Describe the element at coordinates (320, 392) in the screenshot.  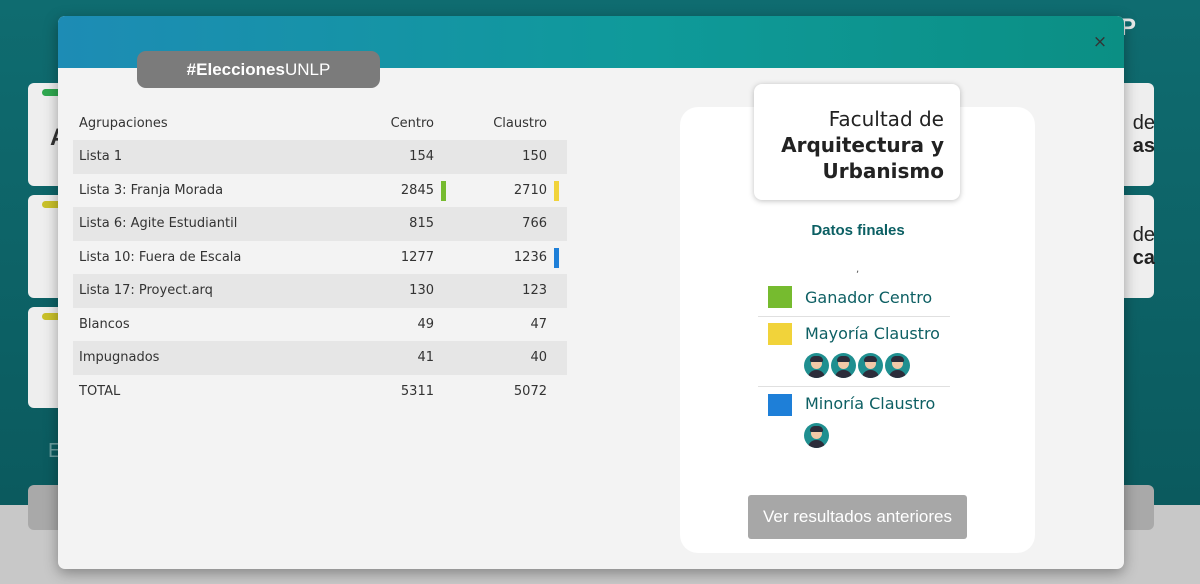
I see `table-row-total: TOTAL 5311 5072` at that location.